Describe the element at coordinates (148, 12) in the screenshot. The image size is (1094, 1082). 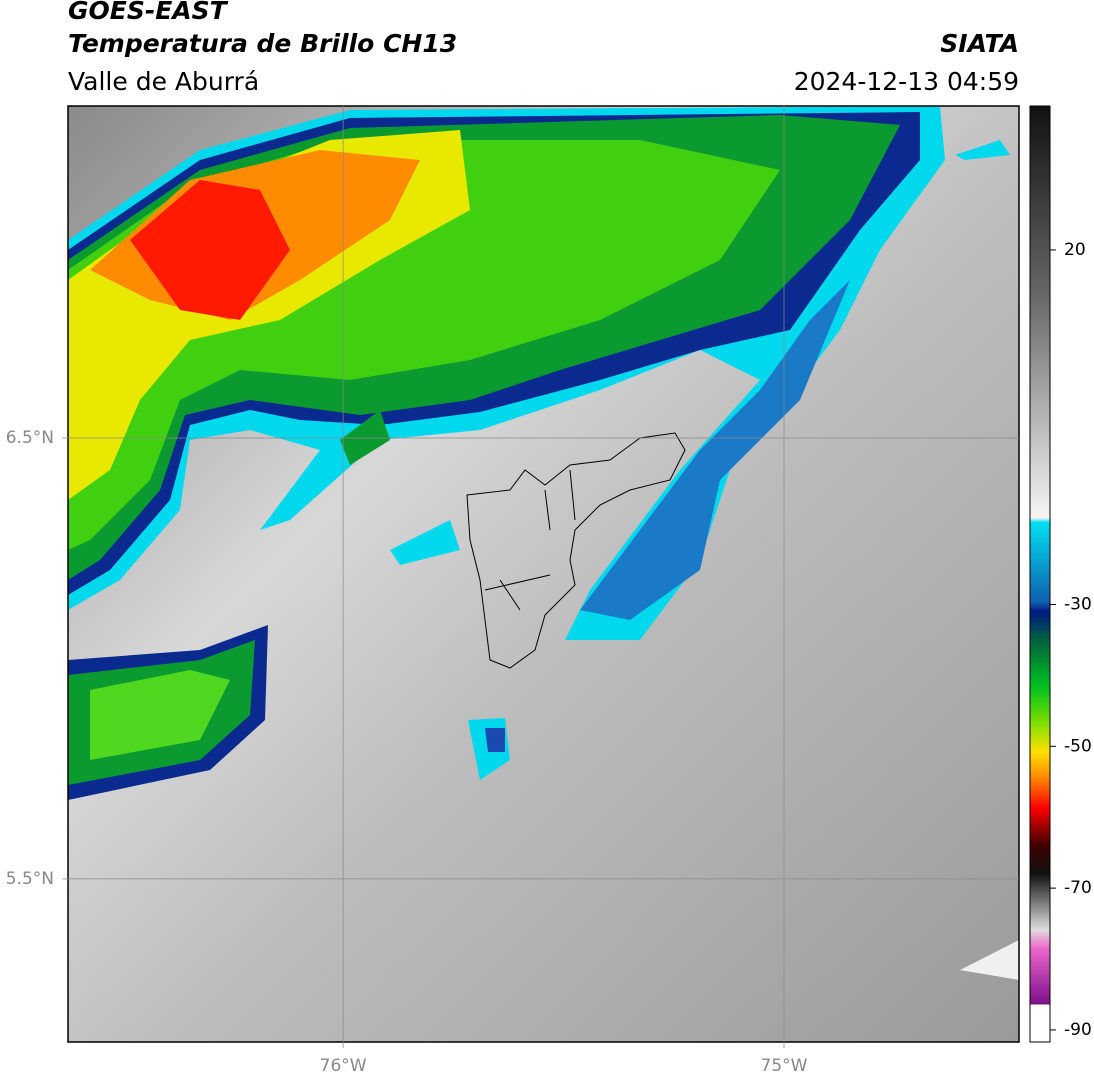
I see `title: GOES-EAST` at that location.